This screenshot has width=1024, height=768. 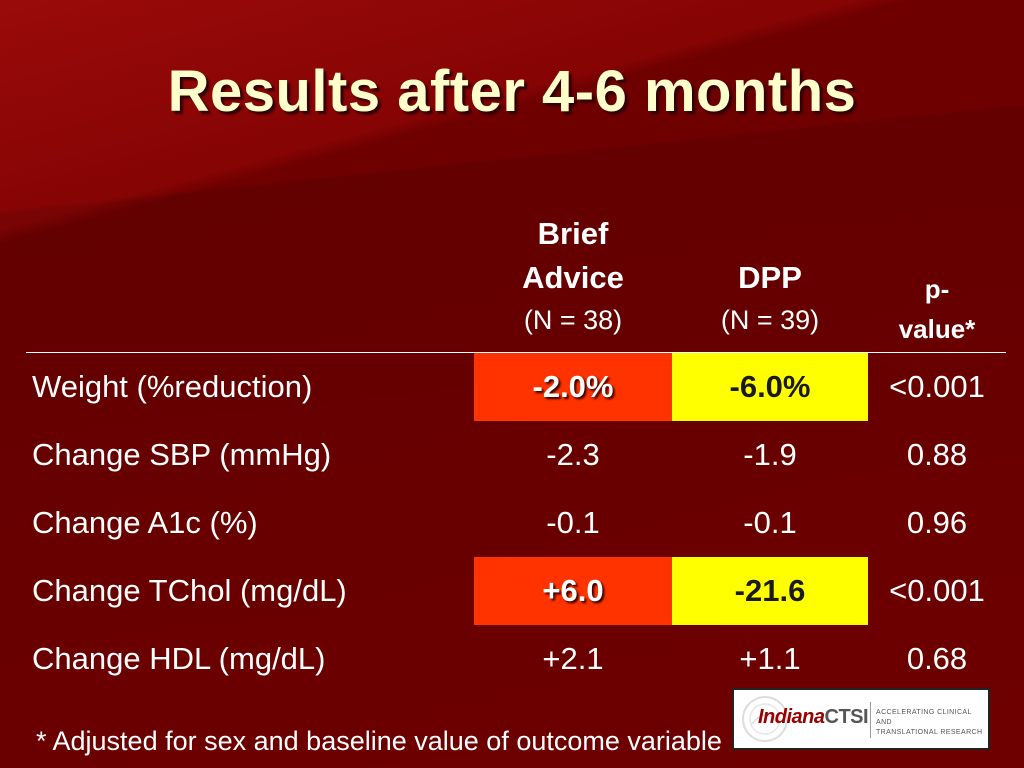 I want to click on logo-tagline-line1: ACCELERATING CLINICAL AND, so click(x=924, y=717).